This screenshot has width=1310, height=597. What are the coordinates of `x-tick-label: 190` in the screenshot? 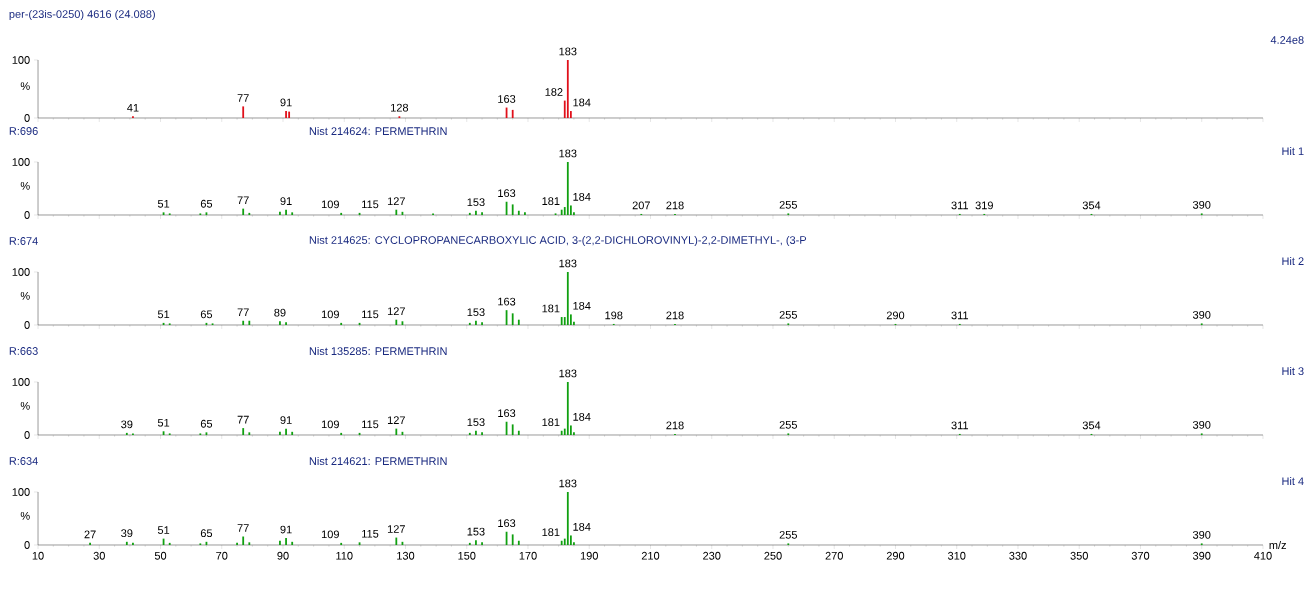 It's located at (589, 555).